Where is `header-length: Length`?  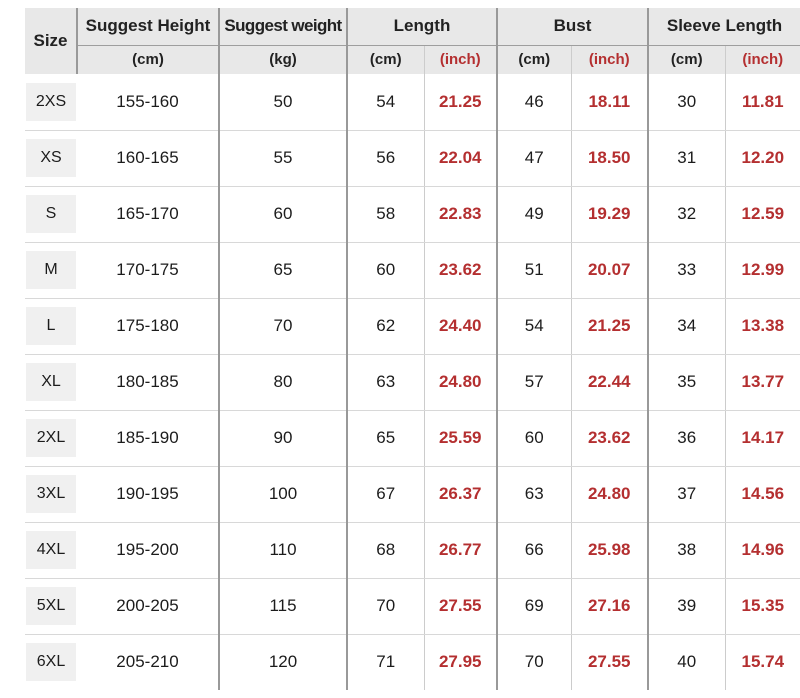
header-length: Length is located at coordinates (422, 27).